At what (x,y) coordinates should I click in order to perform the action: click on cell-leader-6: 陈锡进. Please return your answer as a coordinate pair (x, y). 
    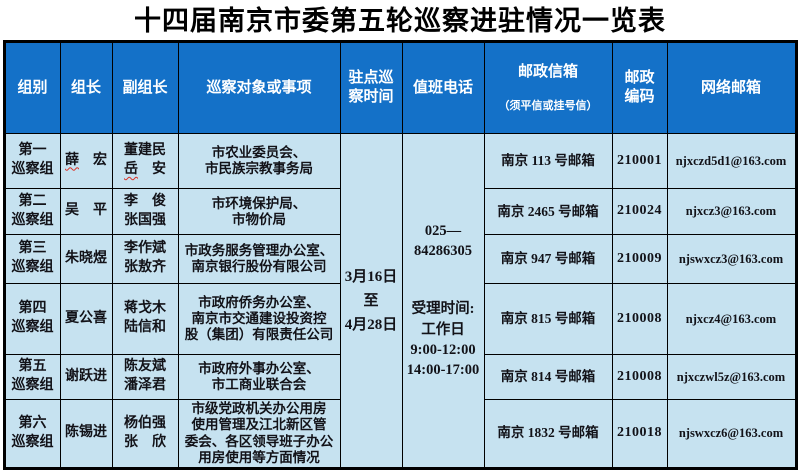
    Looking at the image, I should click on (86, 434).